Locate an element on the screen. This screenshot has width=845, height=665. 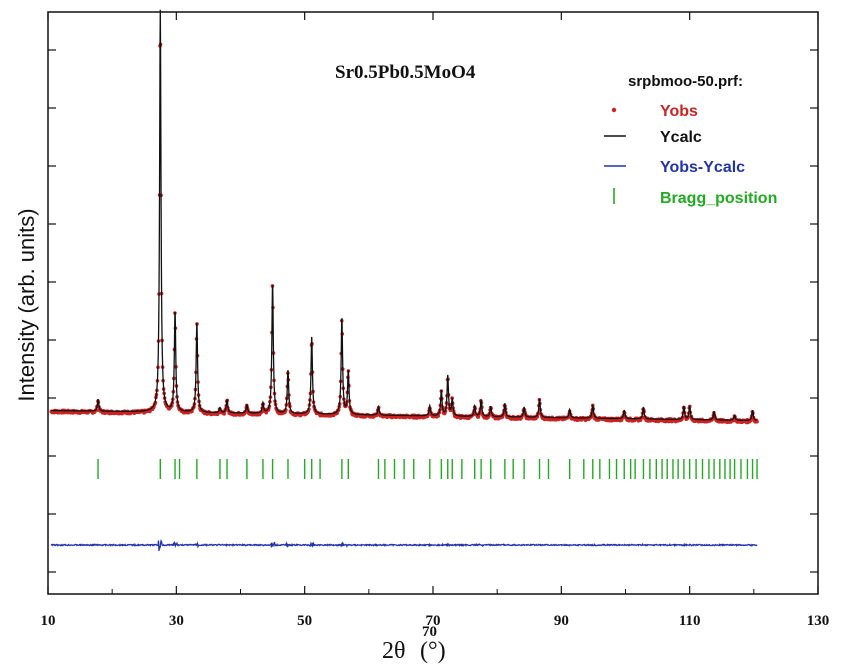
legend-yobs-label: Yobs is located at coordinates (679, 111).